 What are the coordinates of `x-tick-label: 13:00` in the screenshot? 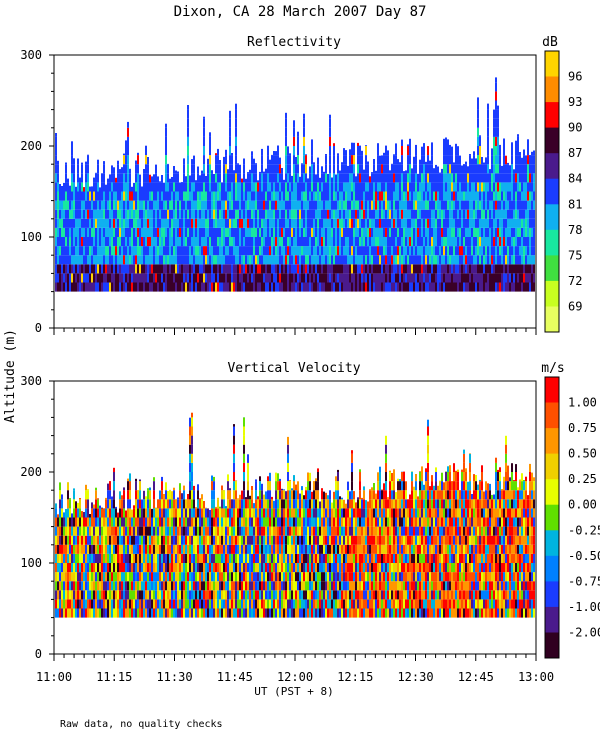 It's located at (536, 677).